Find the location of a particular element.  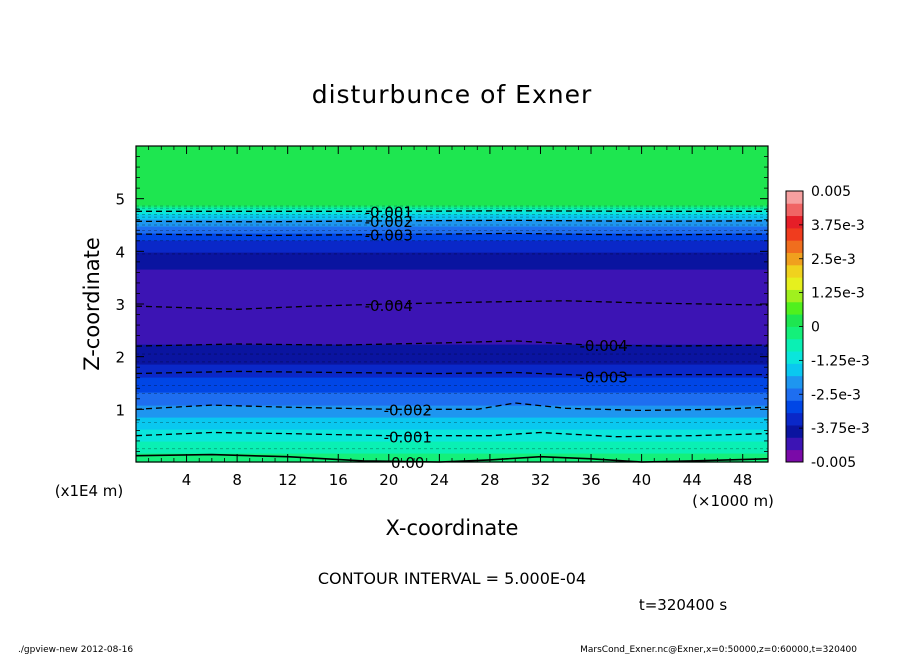

x-tick-label: 48 is located at coordinates (742, 480).